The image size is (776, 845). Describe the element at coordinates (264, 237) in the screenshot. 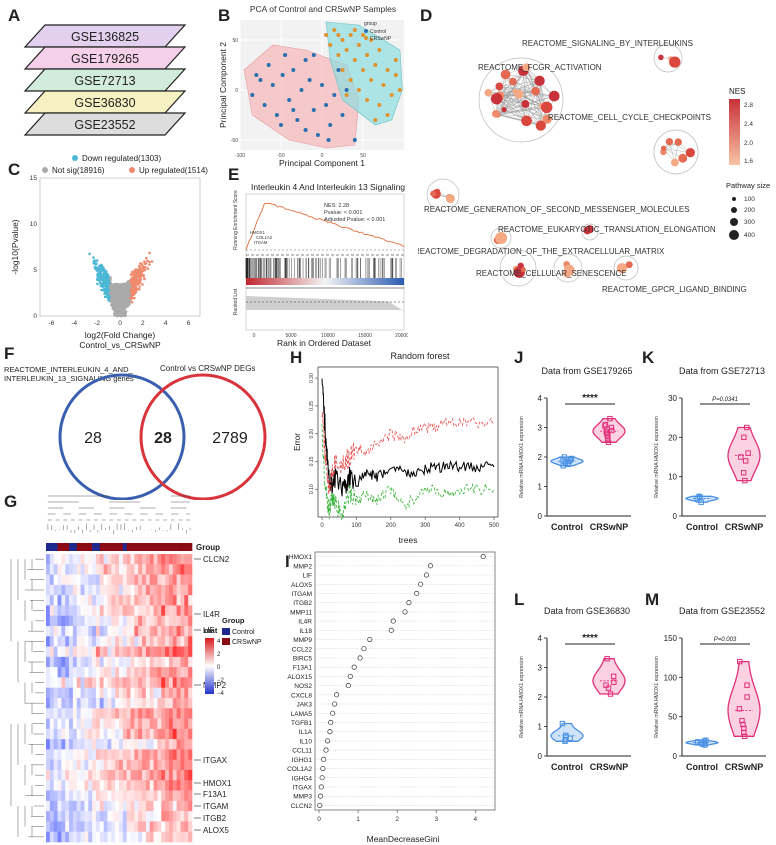

I see `gsea-gene-col1a2: COL1A2` at that location.